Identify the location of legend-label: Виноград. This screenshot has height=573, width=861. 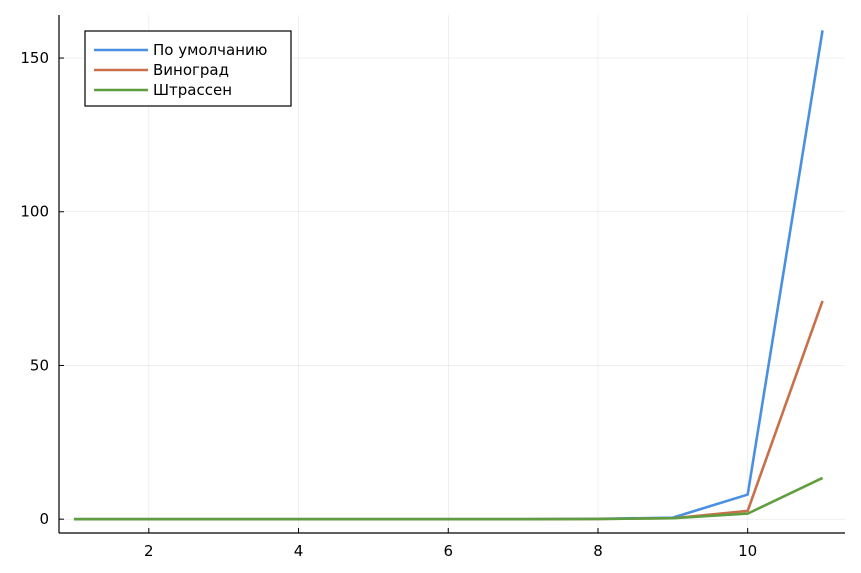
(191, 70).